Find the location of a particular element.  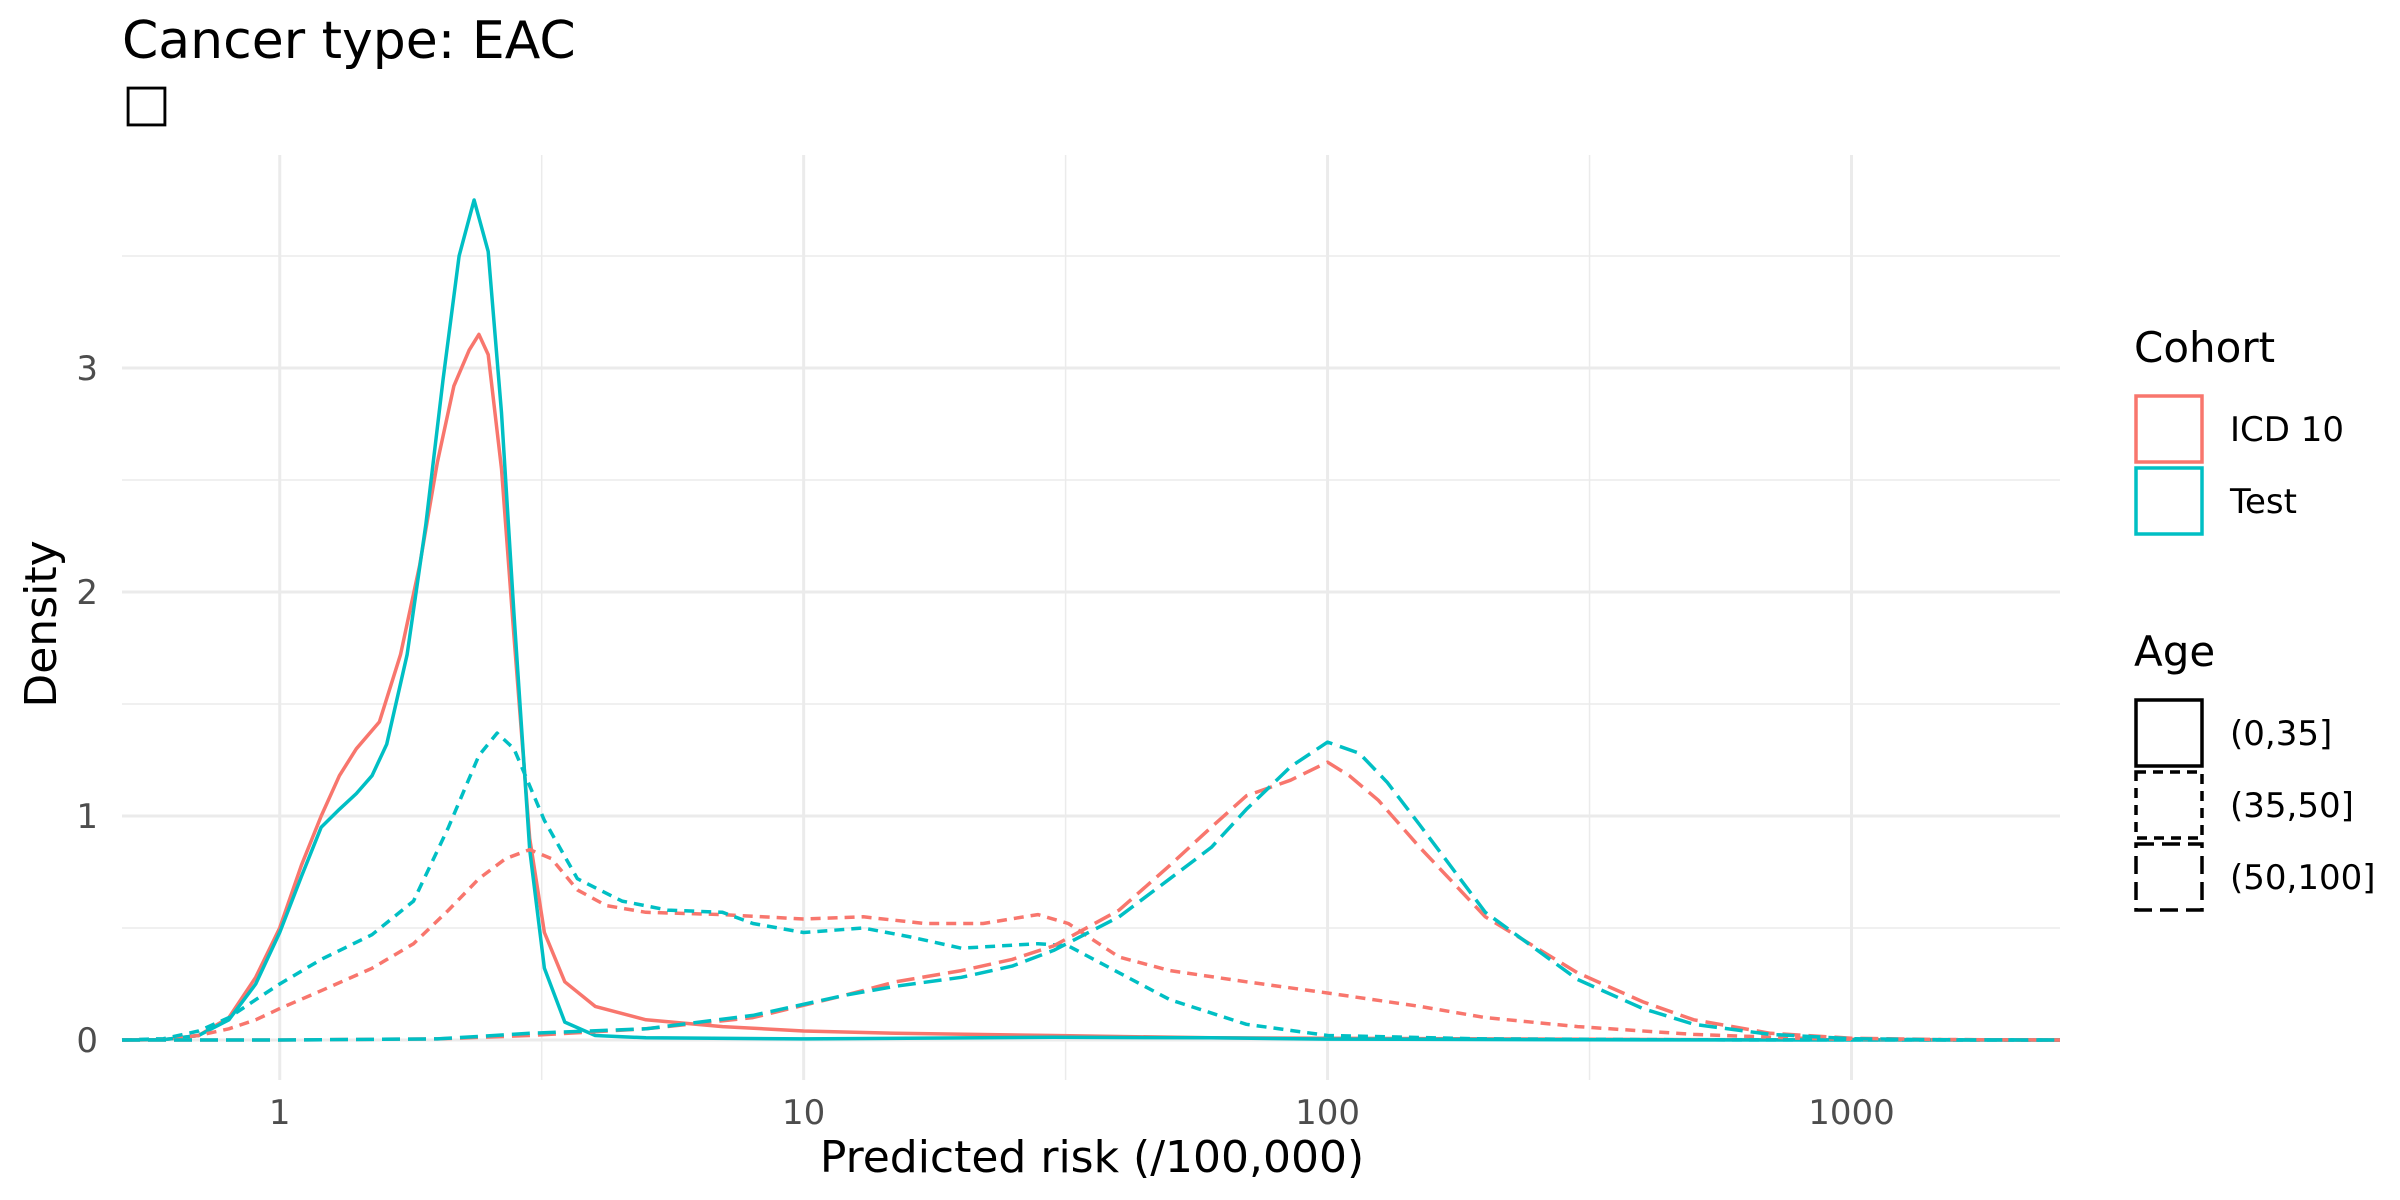

x-tick-label: 1000 is located at coordinates (1851, 1113).